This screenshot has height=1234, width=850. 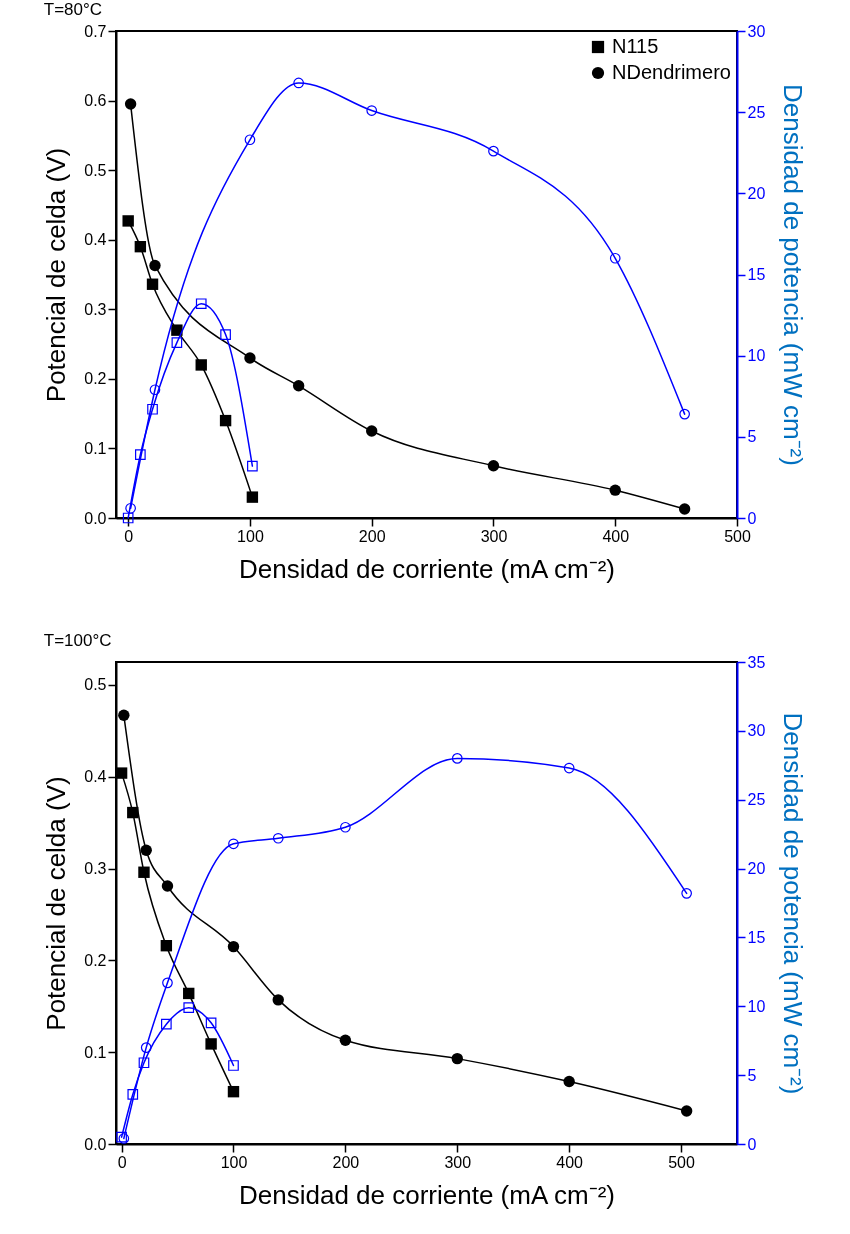 I want to click on y2-tick-label: 35, so click(x=756, y=662).